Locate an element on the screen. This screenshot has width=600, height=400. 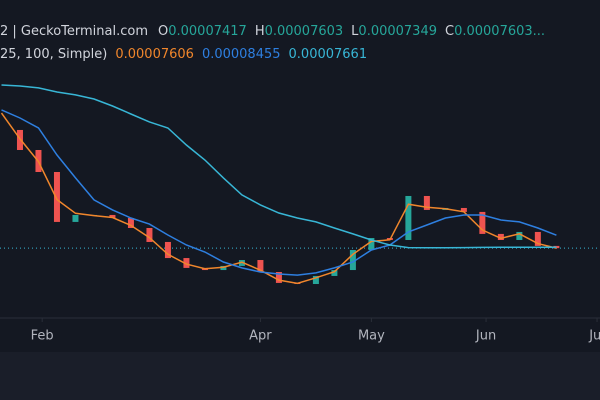
ma-value: 0.00008455 is located at coordinates (241, 54).